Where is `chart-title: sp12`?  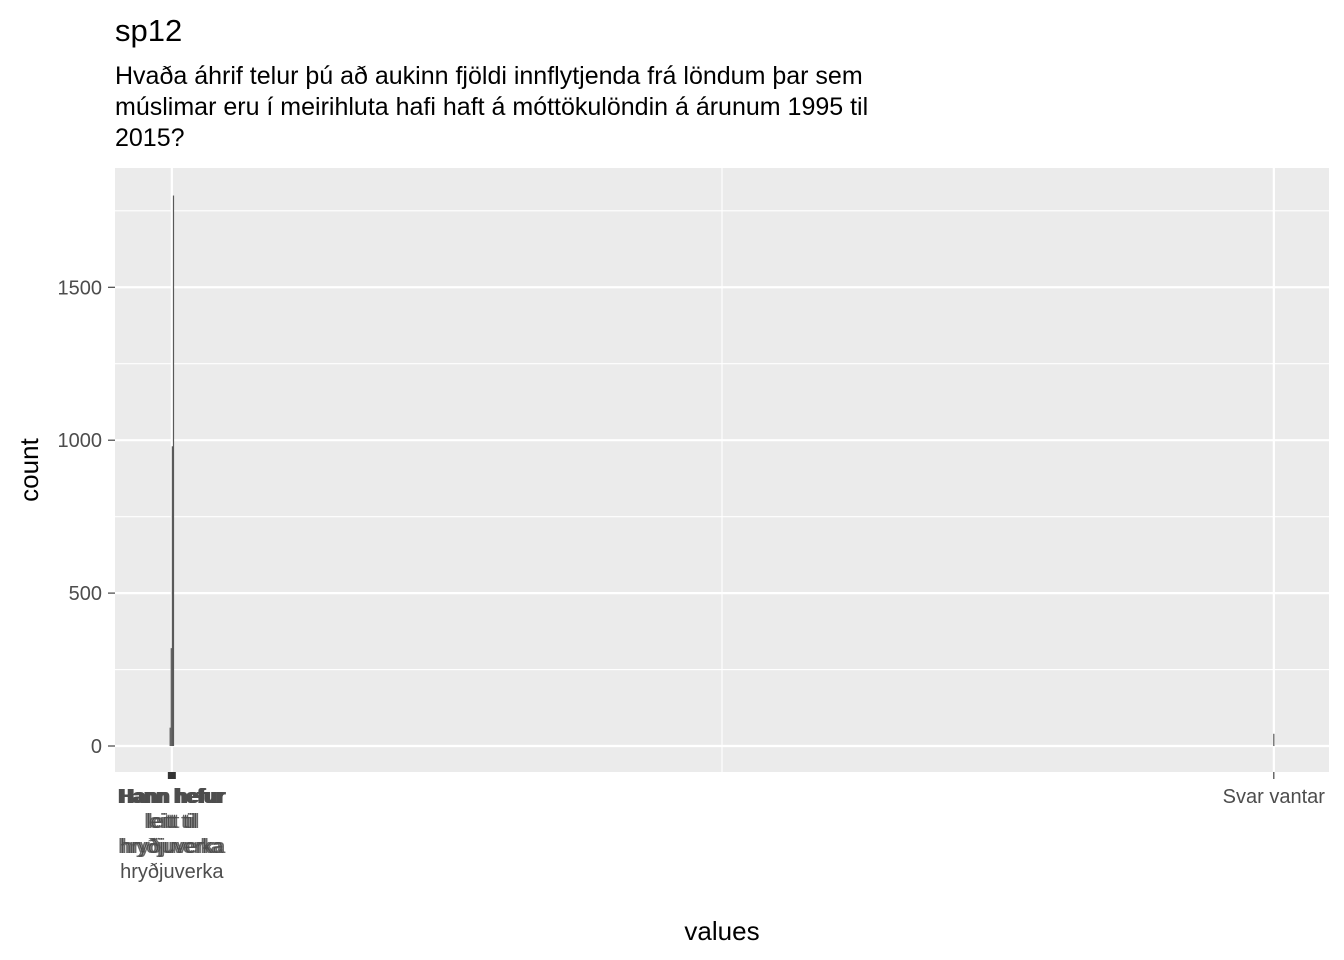 chart-title: sp12 is located at coordinates (148, 30).